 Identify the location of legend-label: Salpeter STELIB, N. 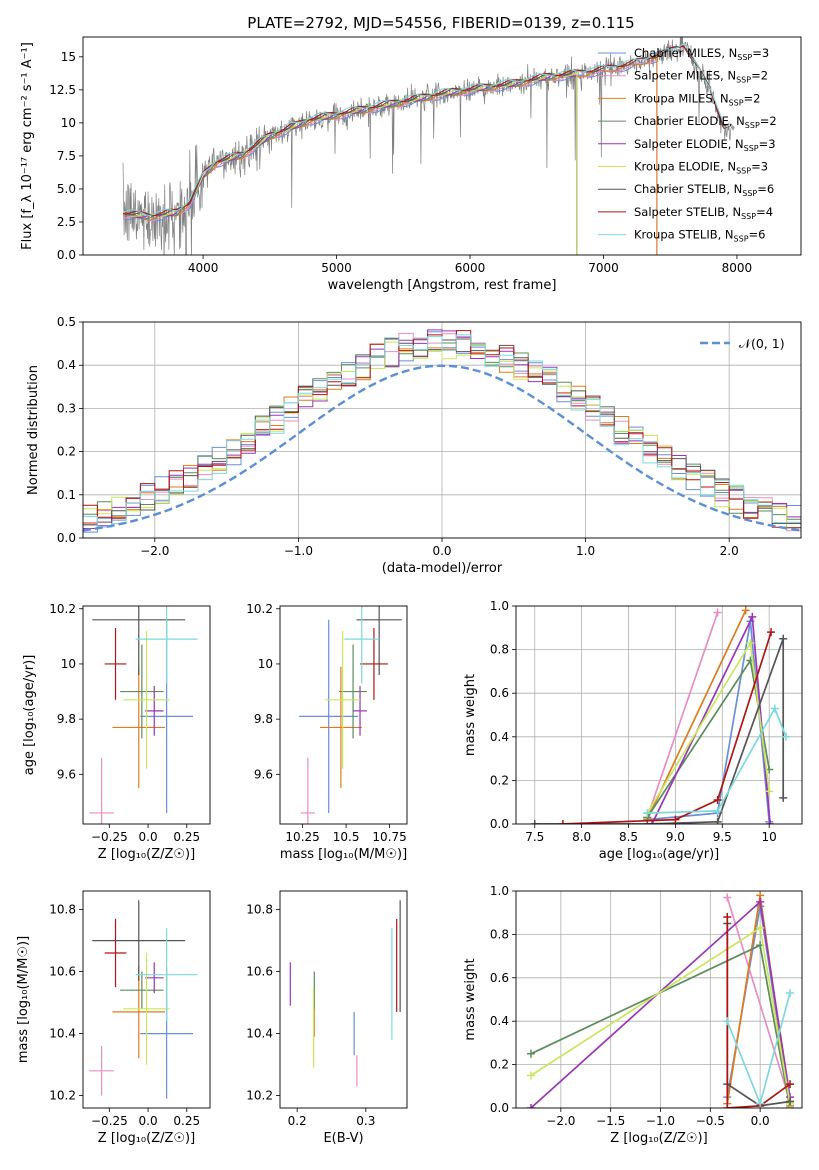
(687, 212).